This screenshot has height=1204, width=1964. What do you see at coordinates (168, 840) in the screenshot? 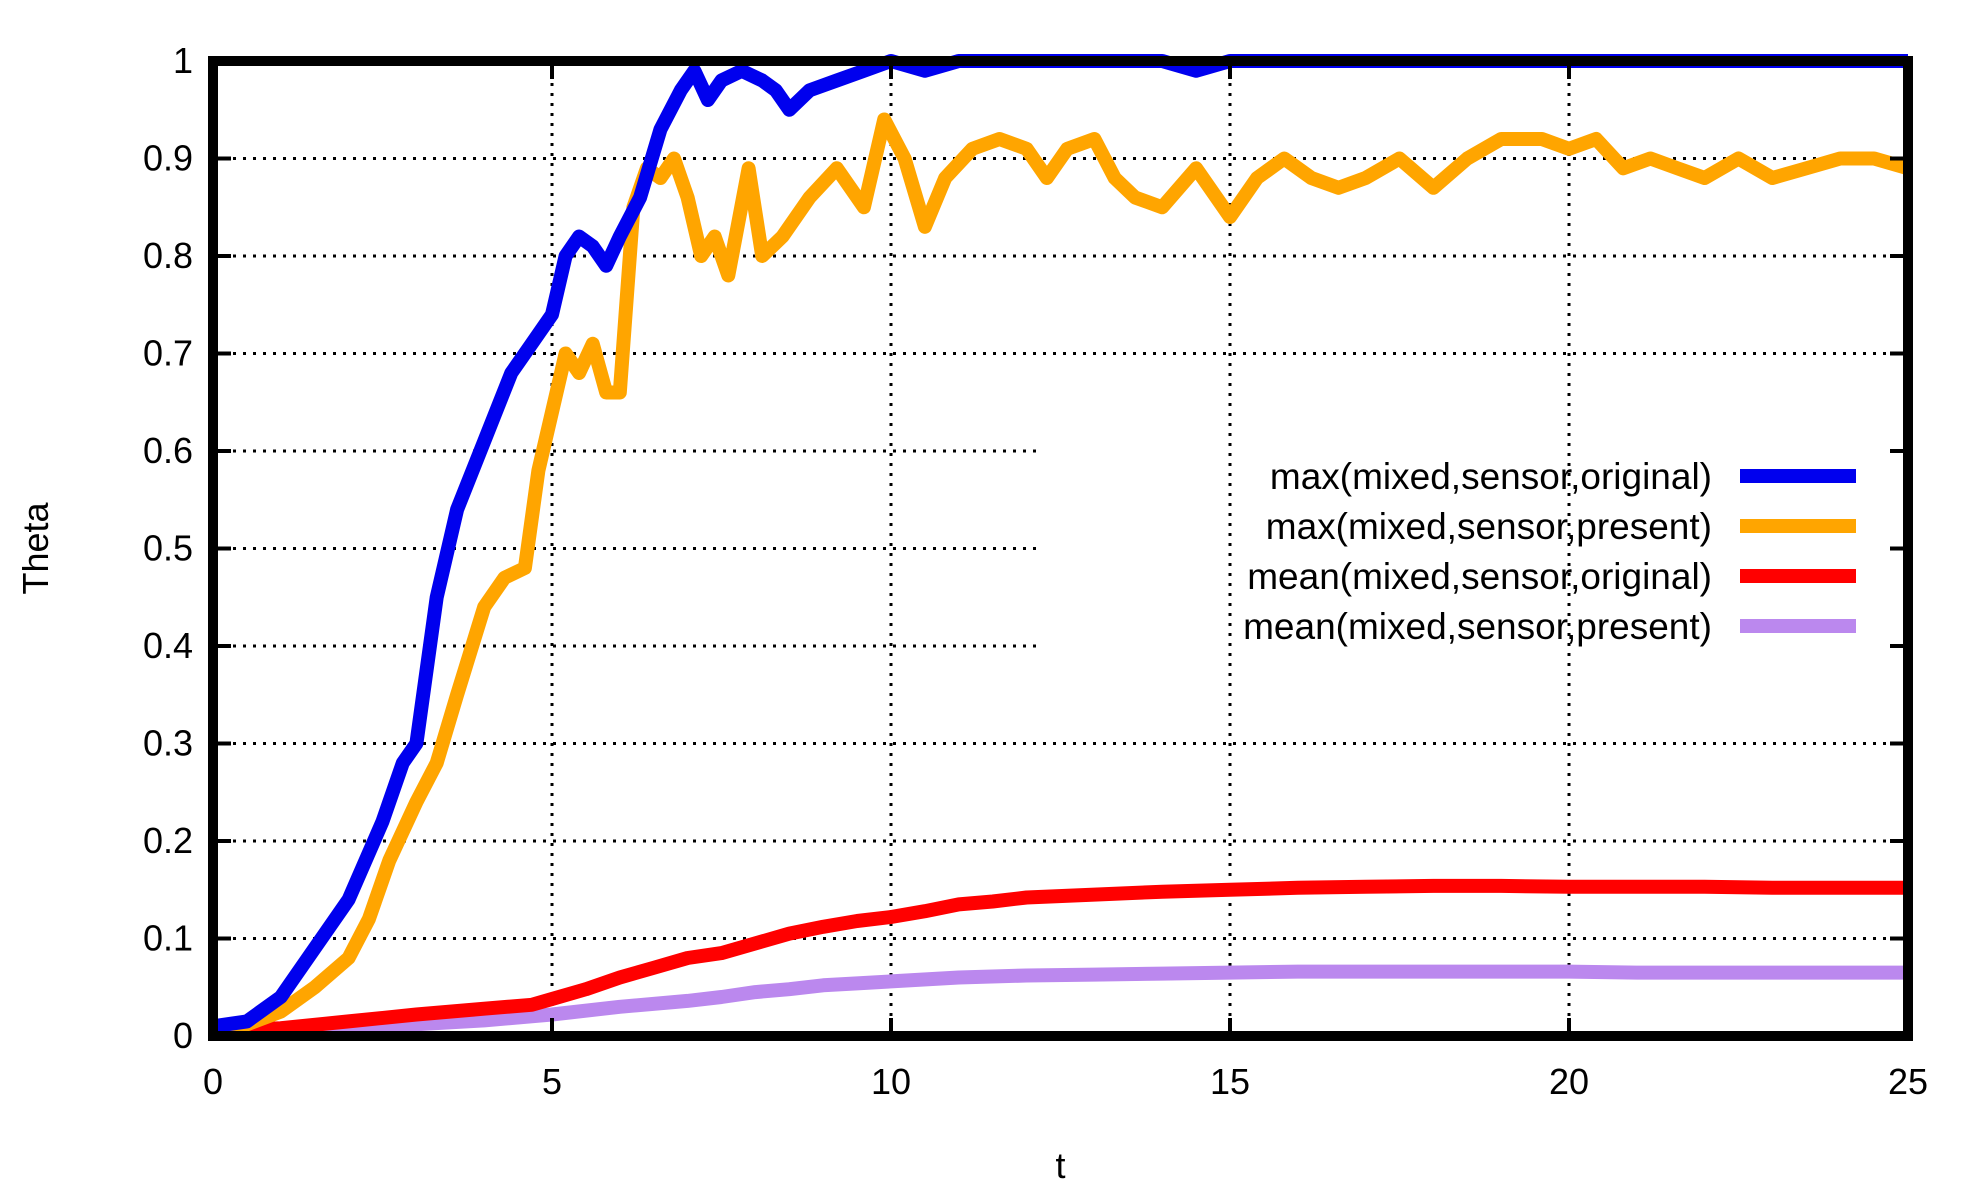
I see `y-tick-label: 0.2` at bounding box center [168, 840].